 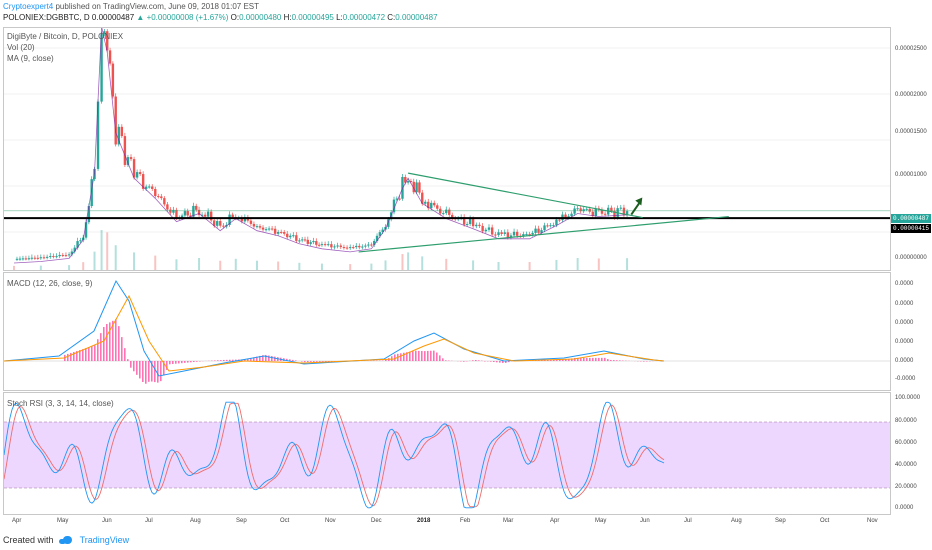 I want to click on close-label: C:, so click(x=391, y=17).